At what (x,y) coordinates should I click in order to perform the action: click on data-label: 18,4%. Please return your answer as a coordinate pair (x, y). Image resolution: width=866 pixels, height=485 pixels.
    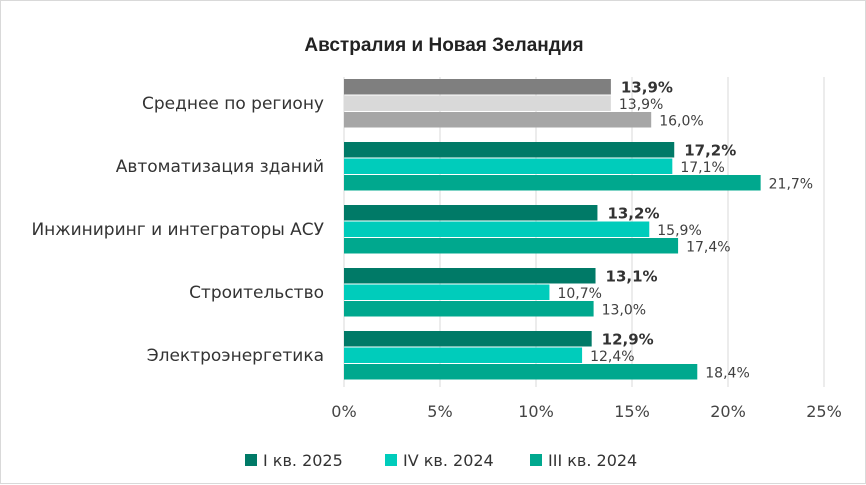
    Looking at the image, I should click on (727, 374).